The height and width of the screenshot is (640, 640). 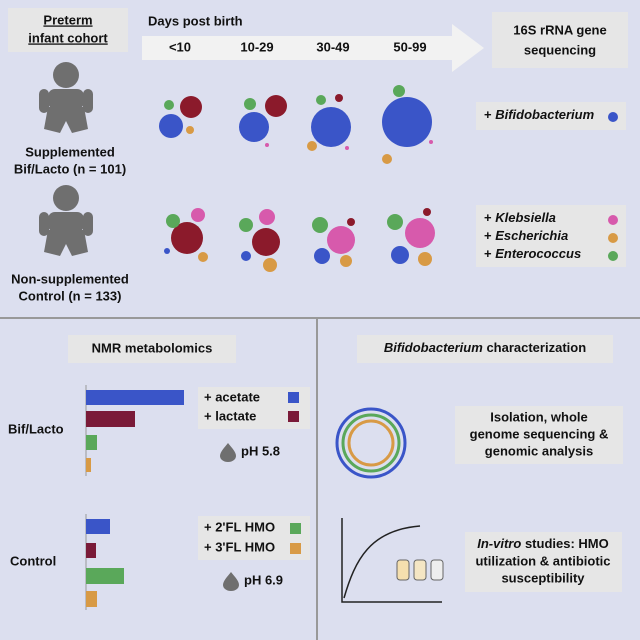 What do you see at coordinates (68, 37) in the screenshot?
I see `cohort-title: infant cohort` at bounding box center [68, 37].